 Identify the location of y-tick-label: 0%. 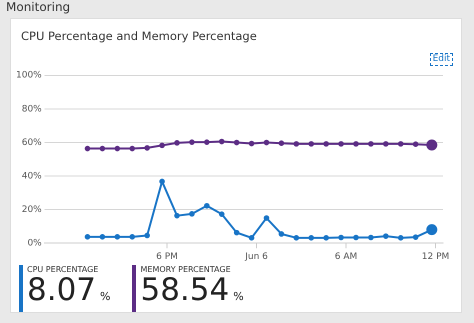
(34, 243).